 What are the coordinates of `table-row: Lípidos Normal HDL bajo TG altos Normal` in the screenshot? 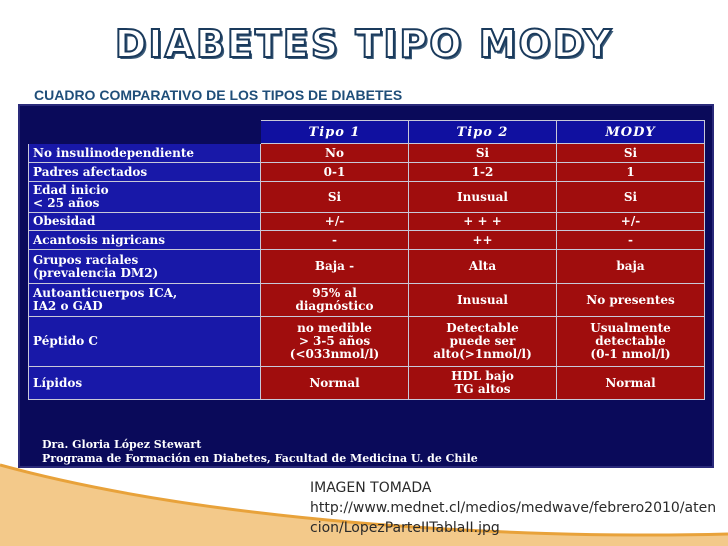 It's located at (366, 383).